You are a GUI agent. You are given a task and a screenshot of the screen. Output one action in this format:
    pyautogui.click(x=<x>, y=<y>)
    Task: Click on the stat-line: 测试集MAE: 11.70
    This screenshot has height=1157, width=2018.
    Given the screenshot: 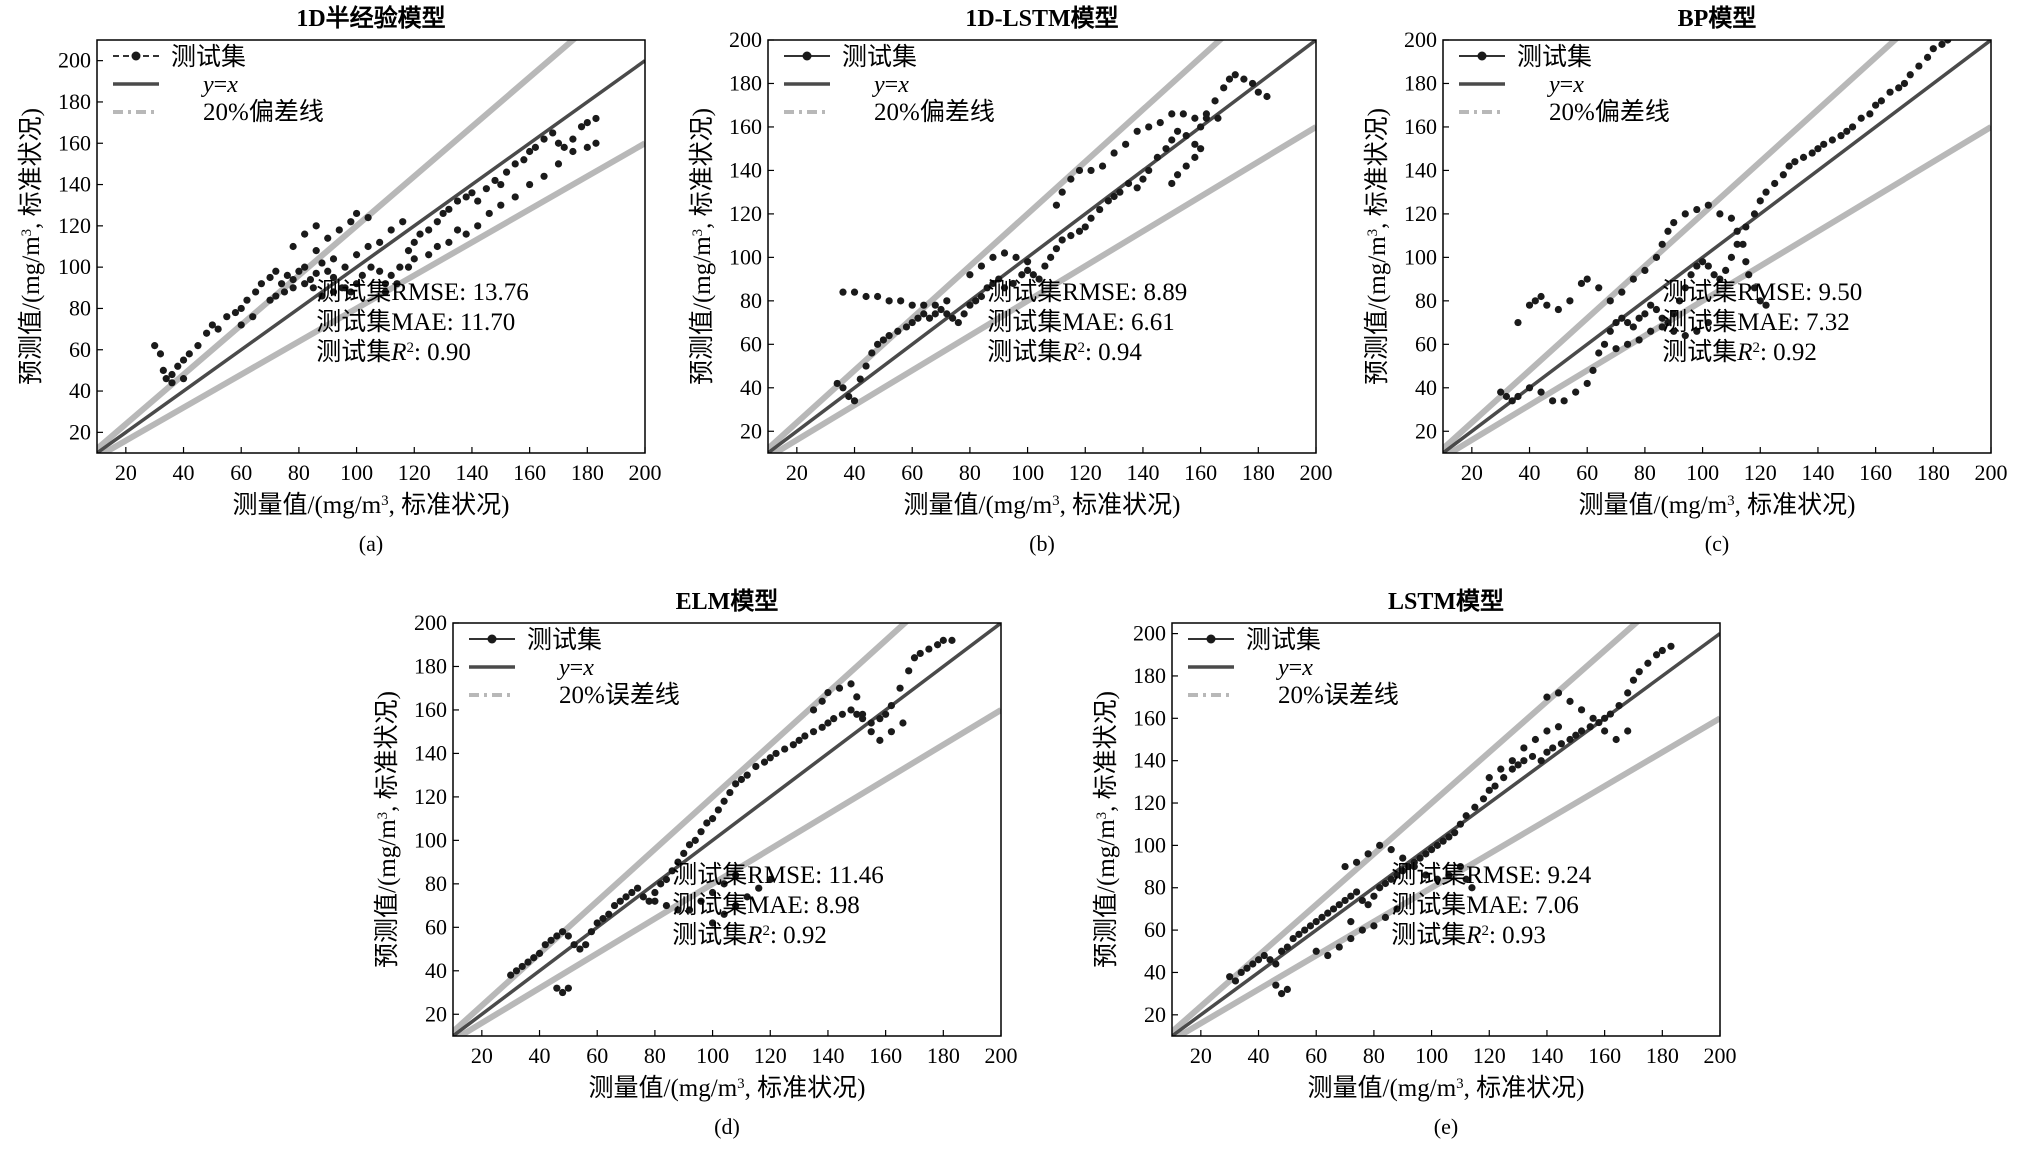 What is the action you would take?
    pyautogui.click(x=415, y=322)
    